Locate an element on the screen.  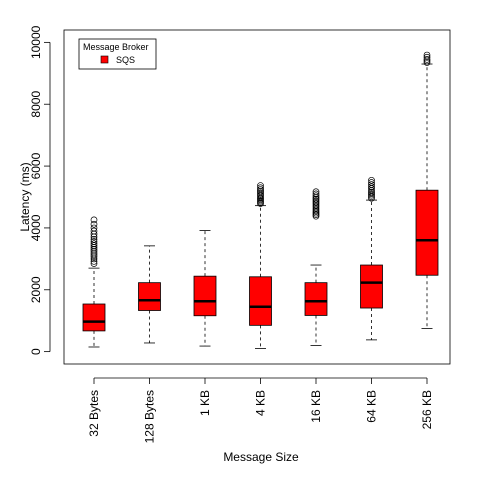
x-tick-label: 64 KB is located at coordinates (372, 406).